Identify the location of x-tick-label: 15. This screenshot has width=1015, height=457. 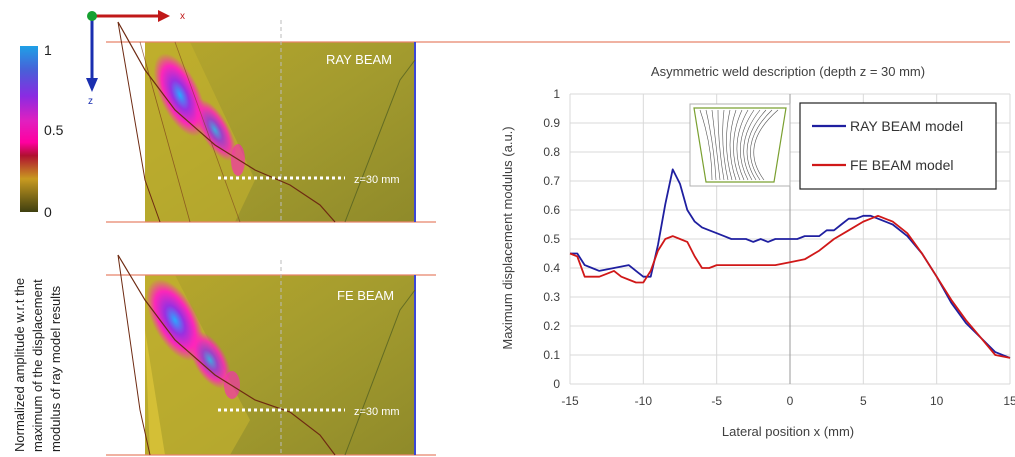
(1009, 401).